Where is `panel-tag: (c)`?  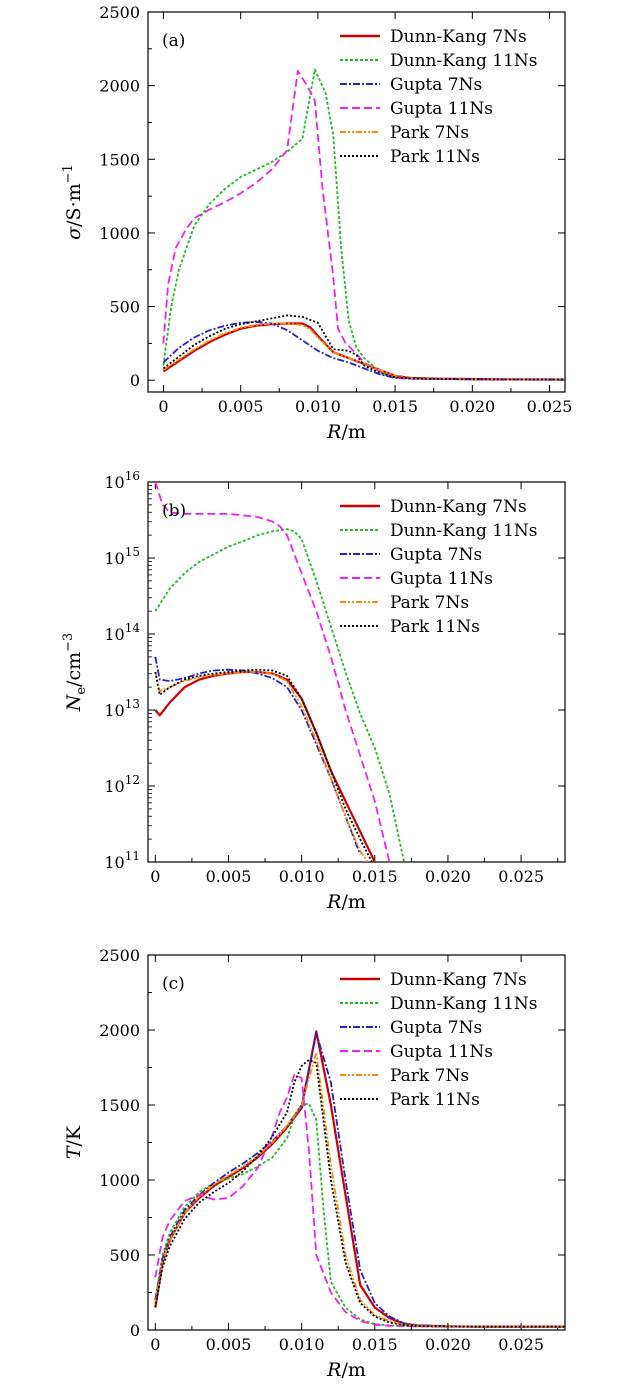 panel-tag: (c) is located at coordinates (173, 984).